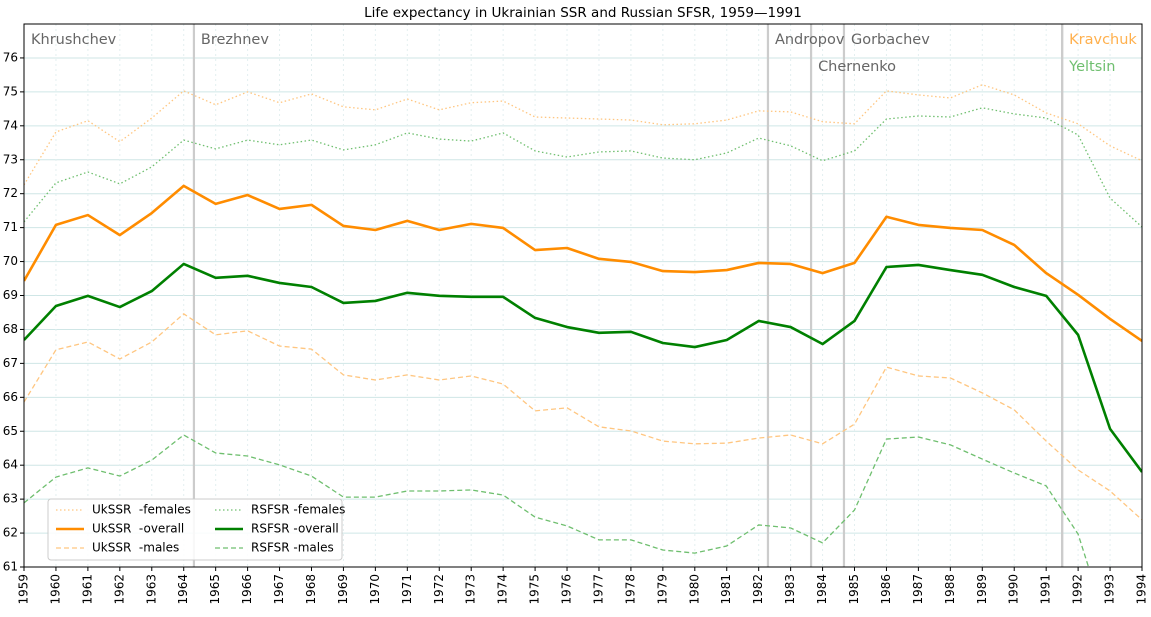 The width and height of the screenshot is (1151, 617). I want to click on legend-label: UkSSR -females, so click(141, 510).